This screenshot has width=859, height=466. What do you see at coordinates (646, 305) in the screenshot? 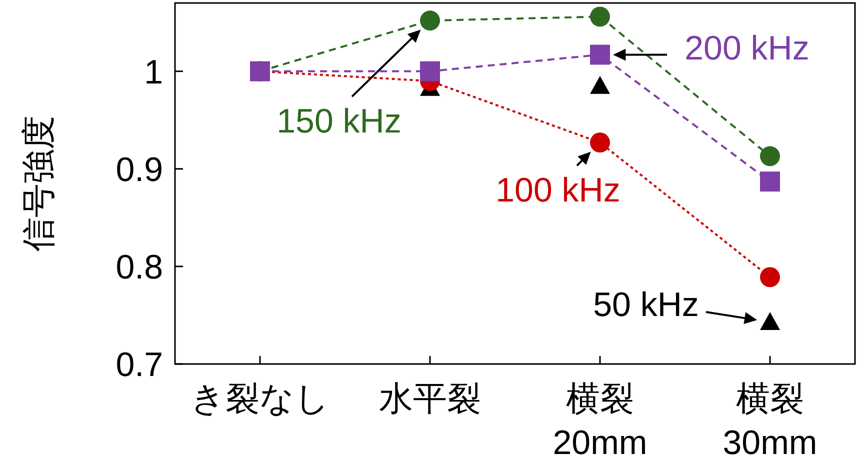
I see `annotation: 50 kHz` at bounding box center [646, 305].